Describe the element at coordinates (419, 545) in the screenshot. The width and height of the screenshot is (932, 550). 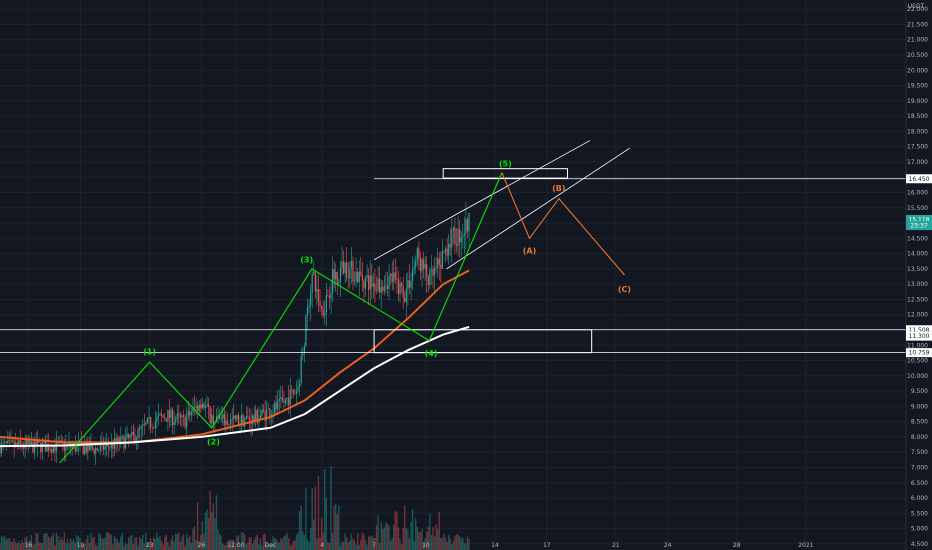
I see `time-axis: 16 19 23 26 12:00 Dec 4 7 10 14 17 21 24 28 2021` at that location.